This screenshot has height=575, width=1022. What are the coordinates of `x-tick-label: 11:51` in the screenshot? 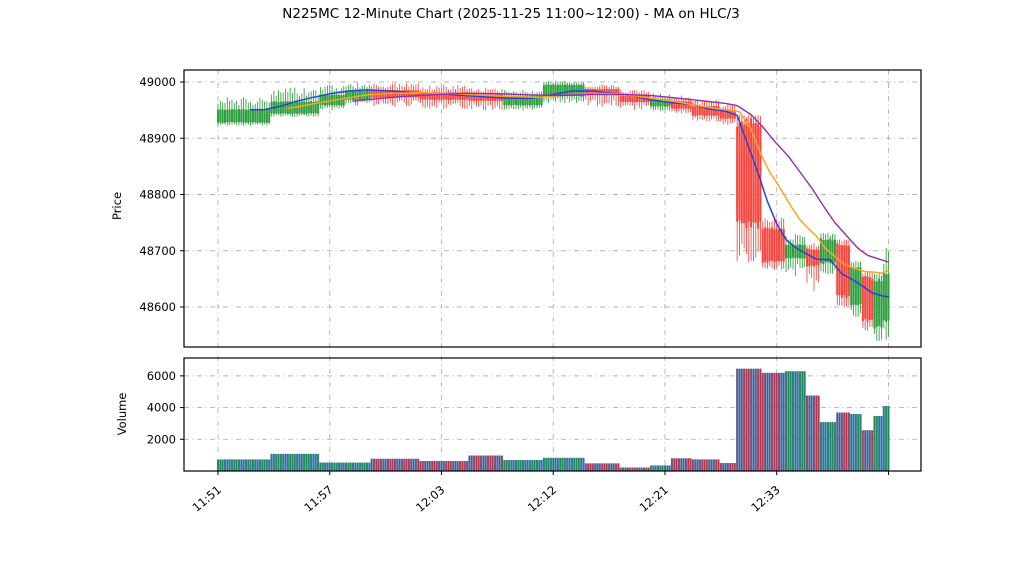 It's located at (207, 499).